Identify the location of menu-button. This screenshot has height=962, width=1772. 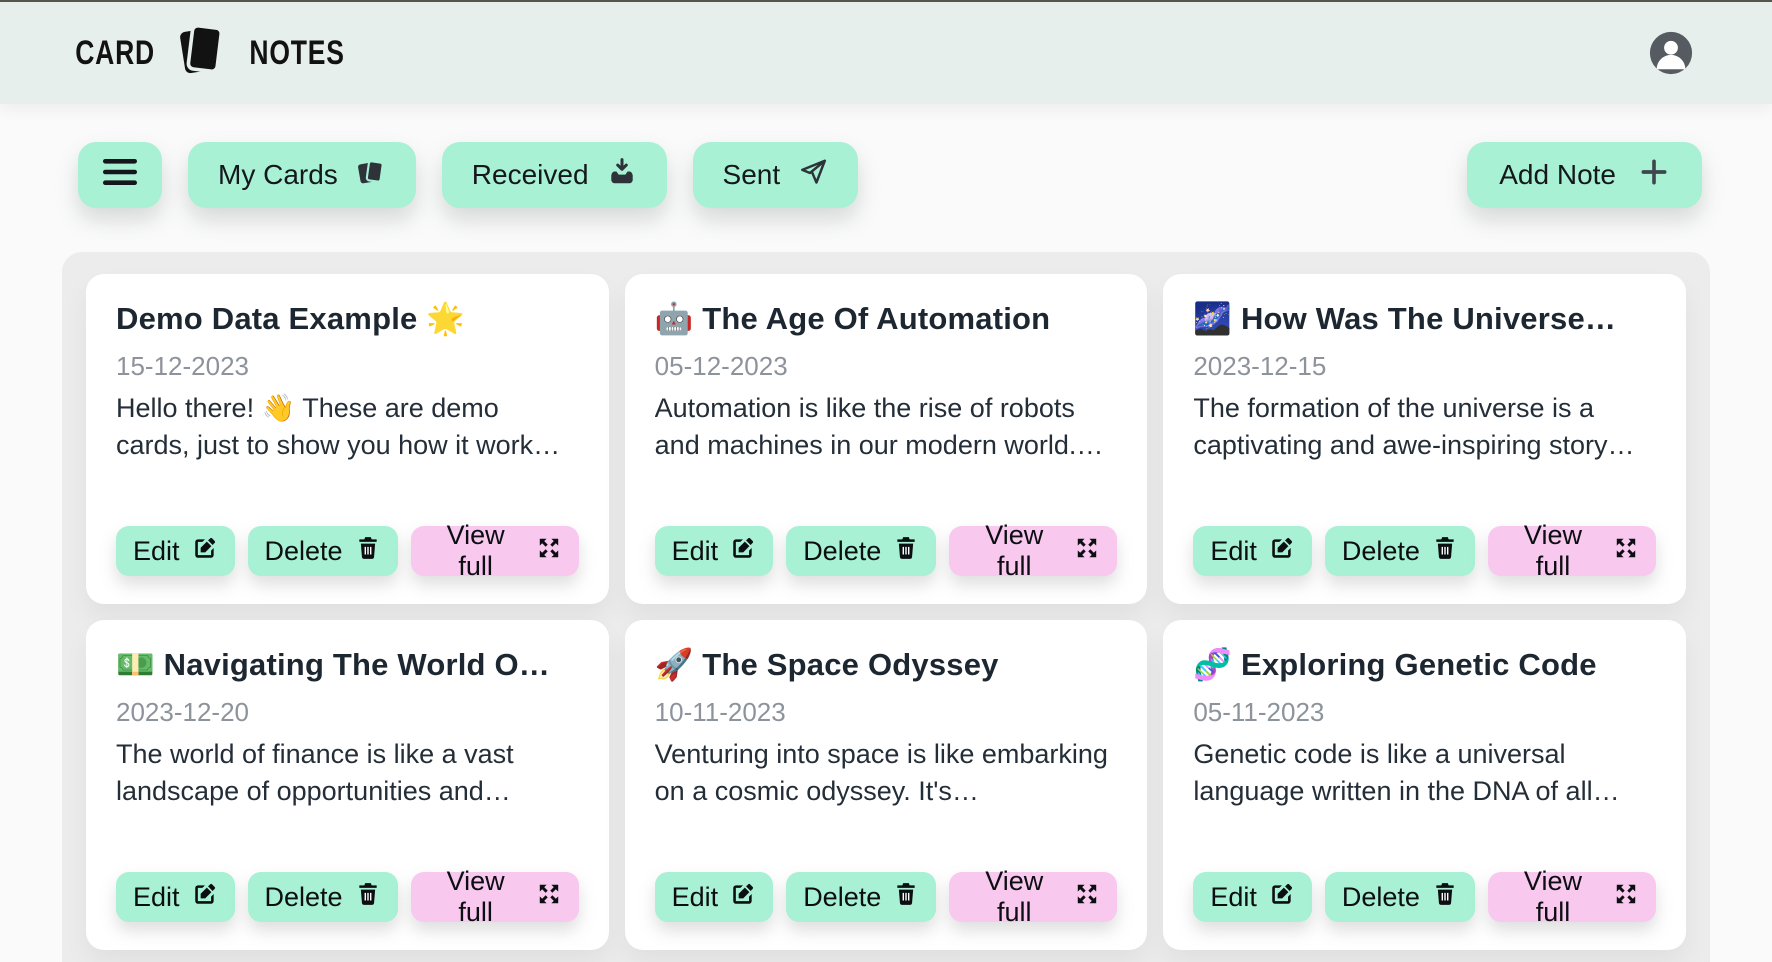
(120, 175).